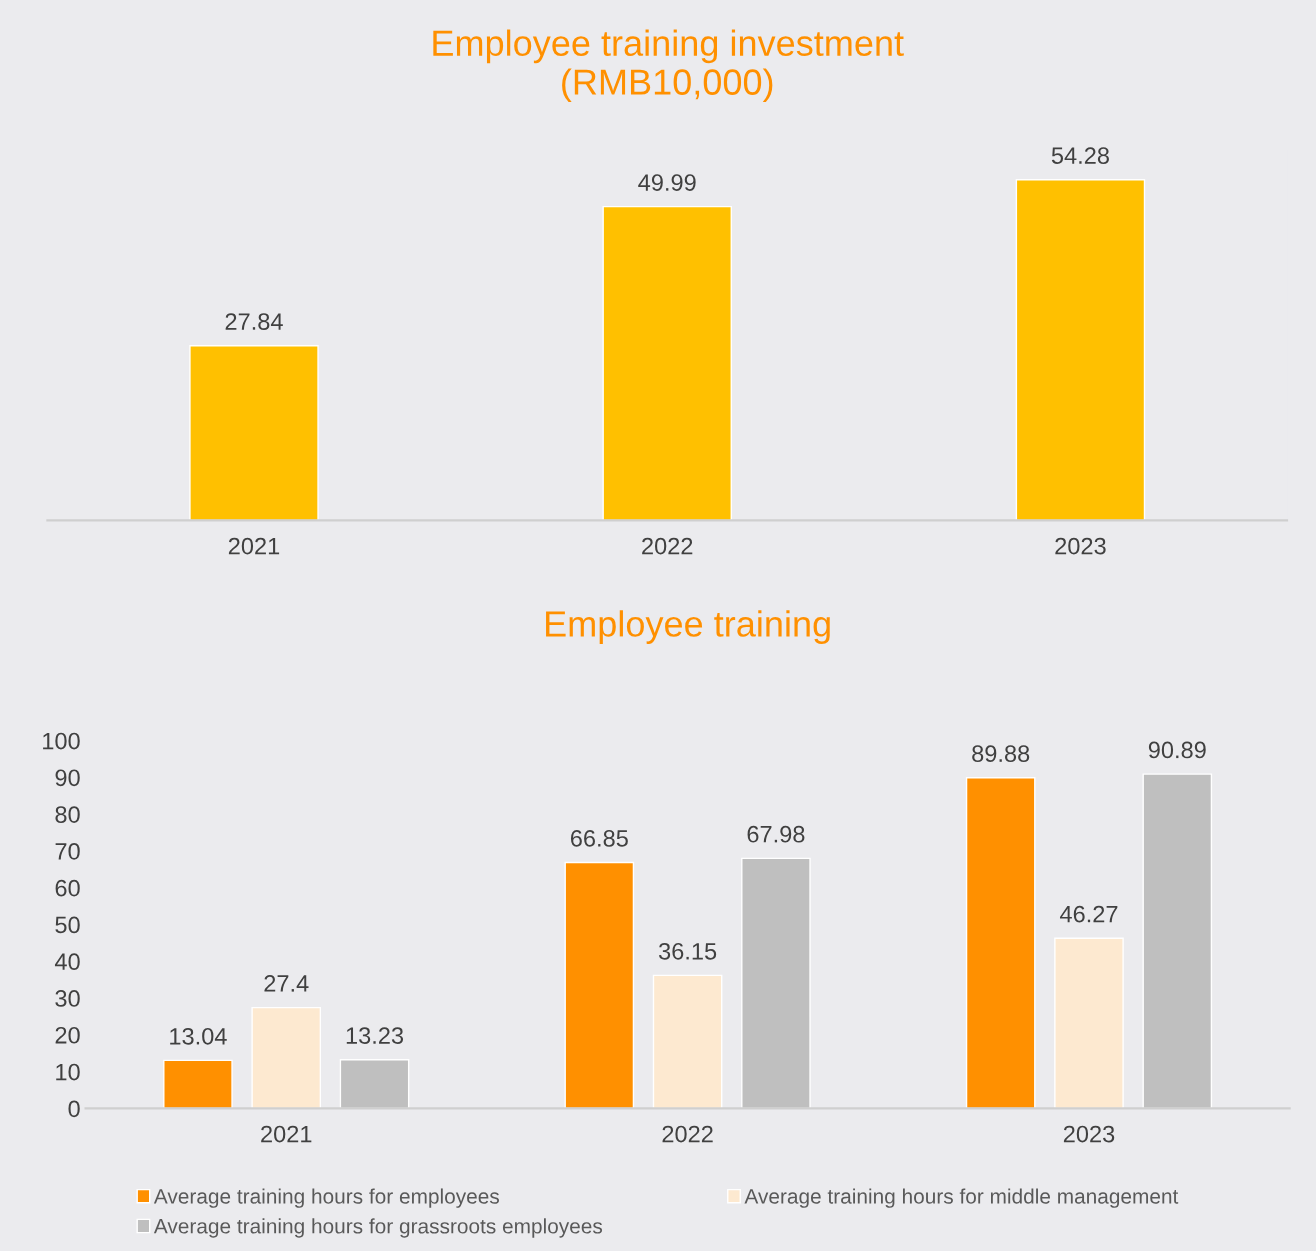  Describe the element at coordinates (688, 627) in the screenshot. I see `chart-title: Employee training` at that location.